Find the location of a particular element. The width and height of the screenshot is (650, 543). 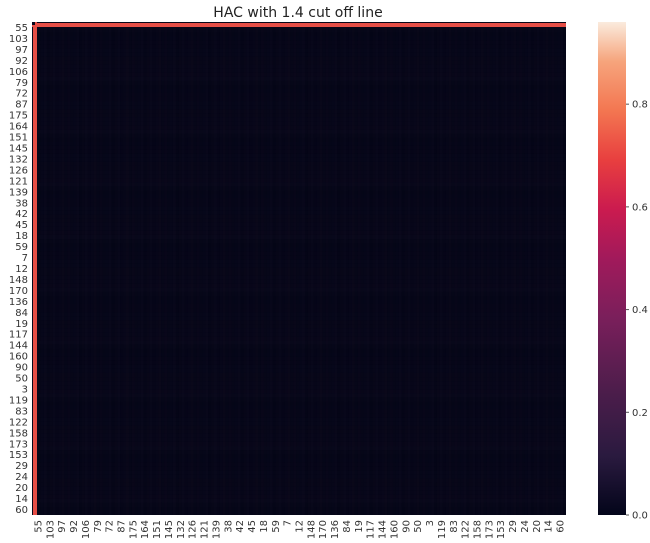

col-tick-label: 18 is located at coordinates (264, 526).